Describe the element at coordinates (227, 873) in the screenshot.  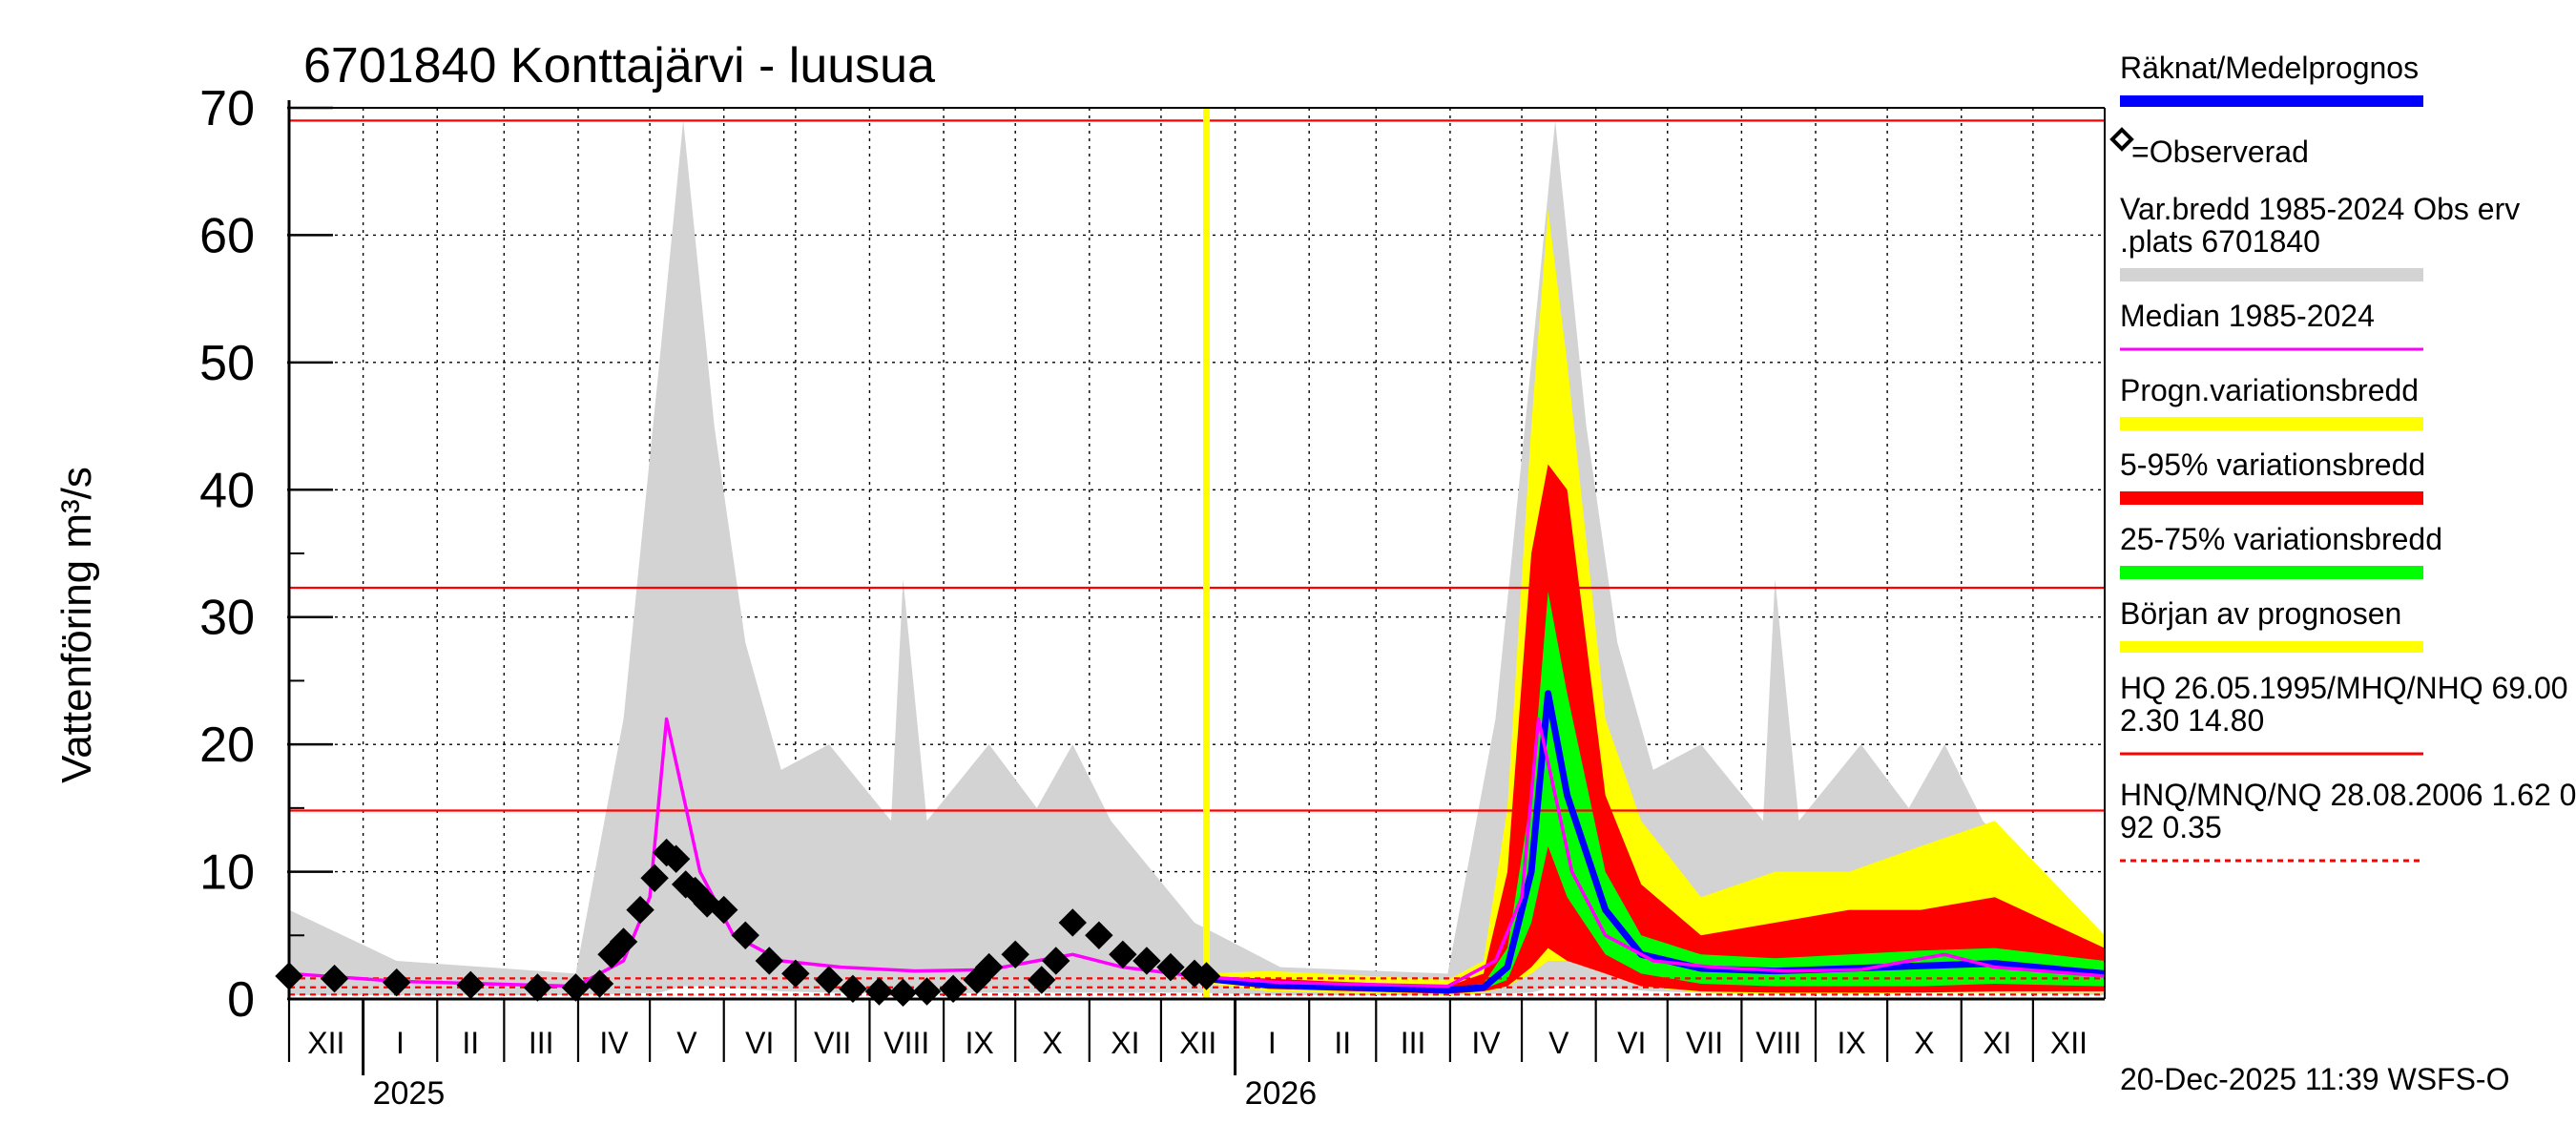
I see `y-tick-label: 10` at that location.